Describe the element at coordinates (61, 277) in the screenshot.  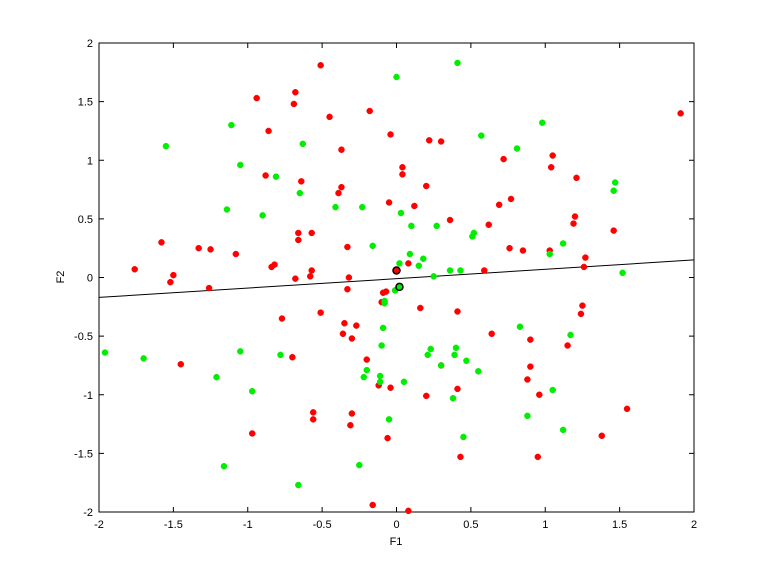
I see `y-axis-label: F2` at that location.